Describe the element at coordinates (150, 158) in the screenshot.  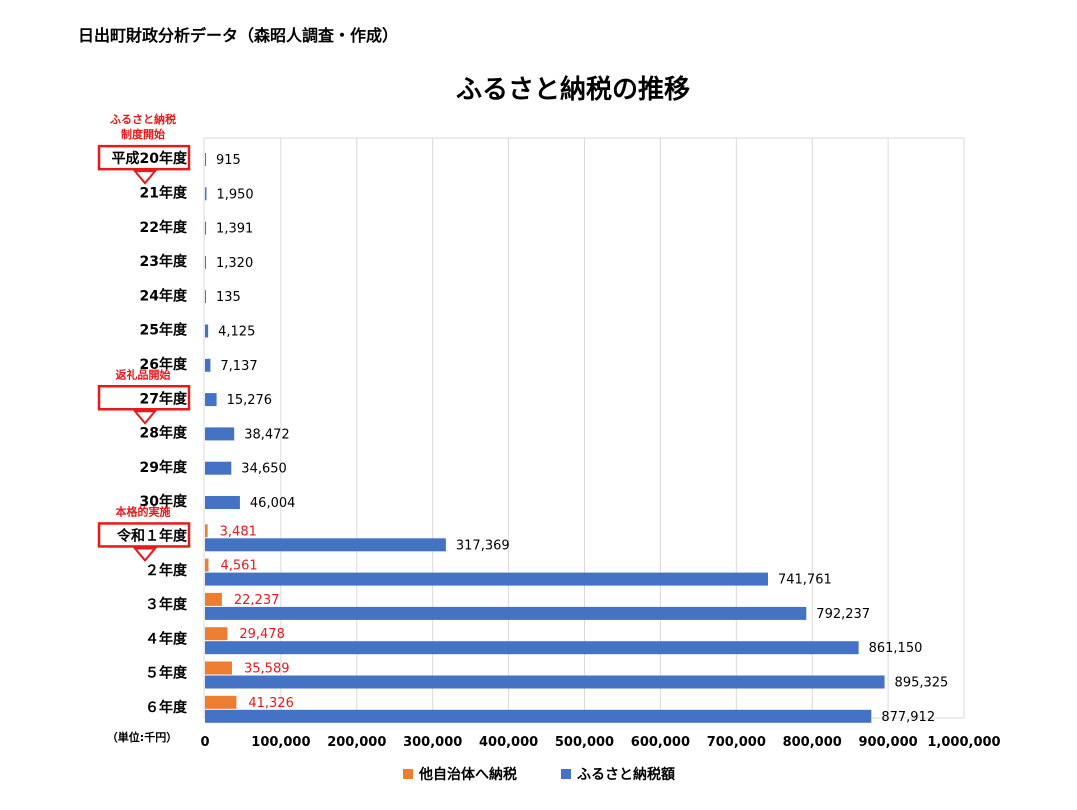
I see `category-label: 平成20年度` at that location.